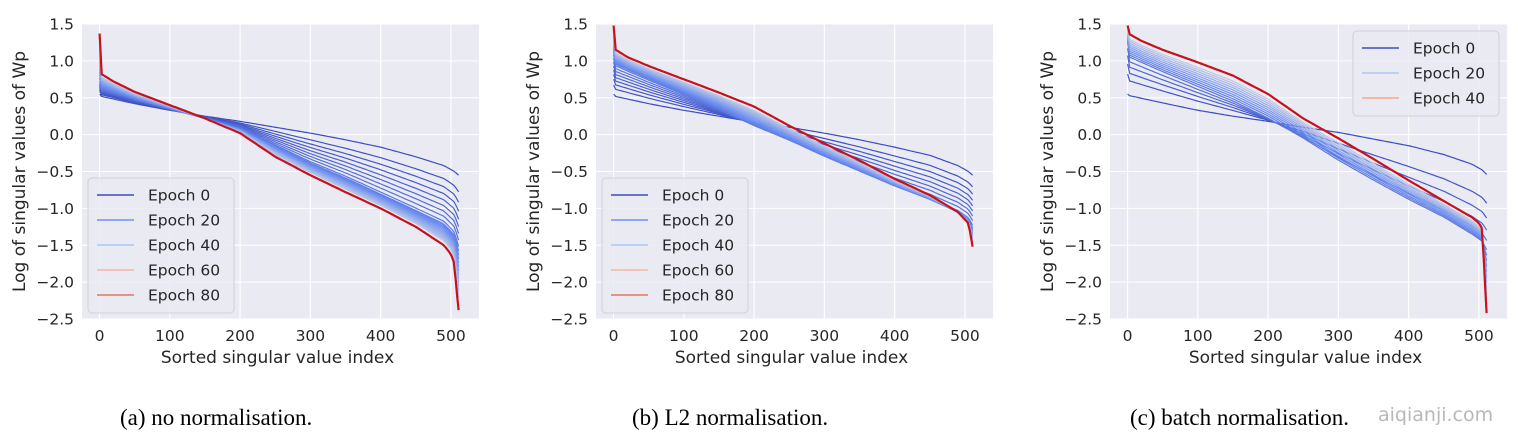 The height and width of the screenshot is (438, 1518). Describe the element at coordinates (1436, 415) in the screenshot. I see `watermark: aiqianji.com` at that location.